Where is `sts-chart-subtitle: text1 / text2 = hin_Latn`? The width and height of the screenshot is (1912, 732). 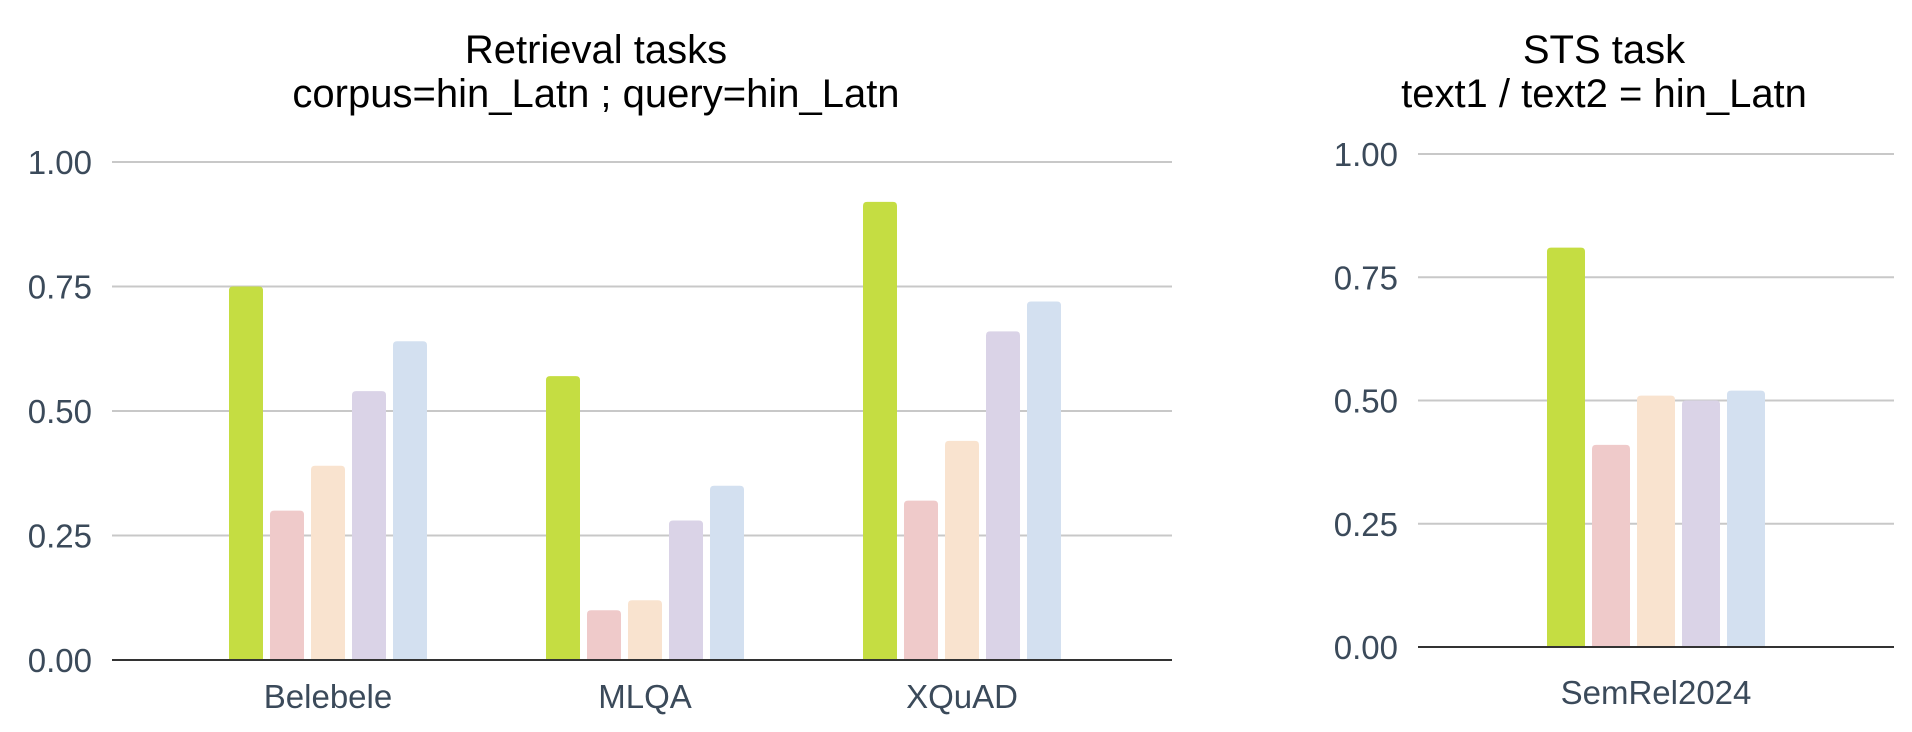
sts-chart-subtitle: text1 / text2 = hin_Latn is located at coordinates (1604, 94).